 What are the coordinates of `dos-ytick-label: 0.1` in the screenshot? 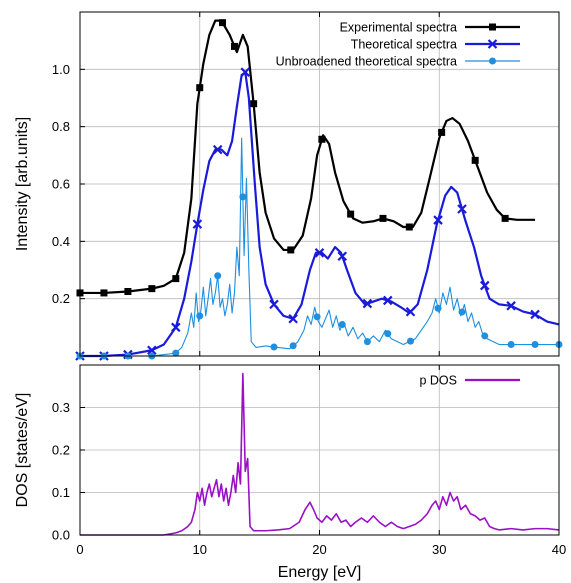 It's located at (61, 492).